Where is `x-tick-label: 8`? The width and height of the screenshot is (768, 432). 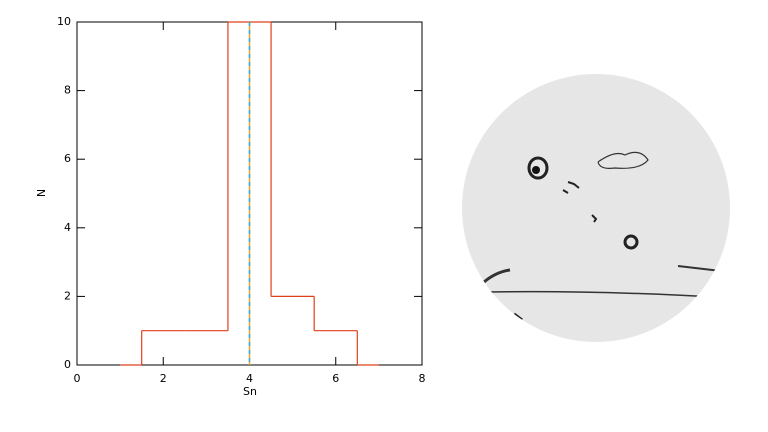
x-tick-label: 8 is located at coordinates (422, 378).